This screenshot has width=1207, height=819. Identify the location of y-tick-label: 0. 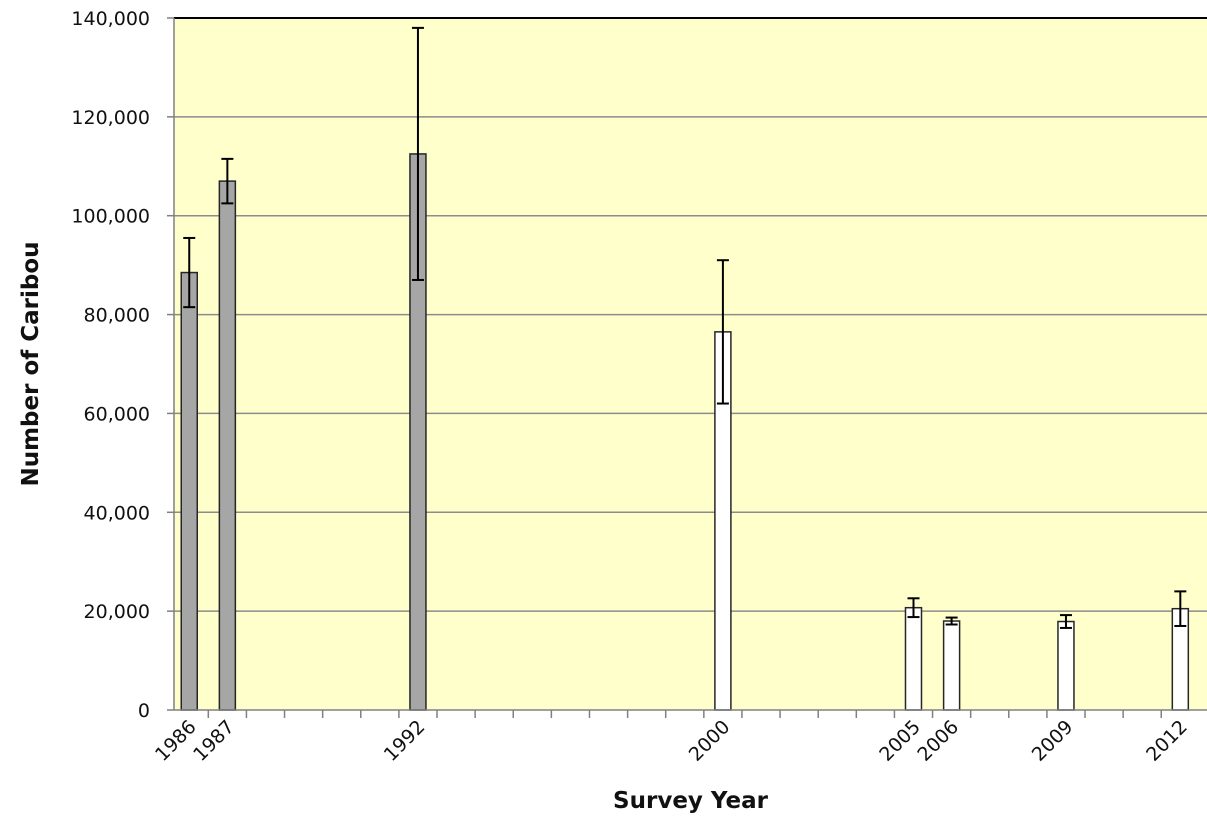
(144, 711).